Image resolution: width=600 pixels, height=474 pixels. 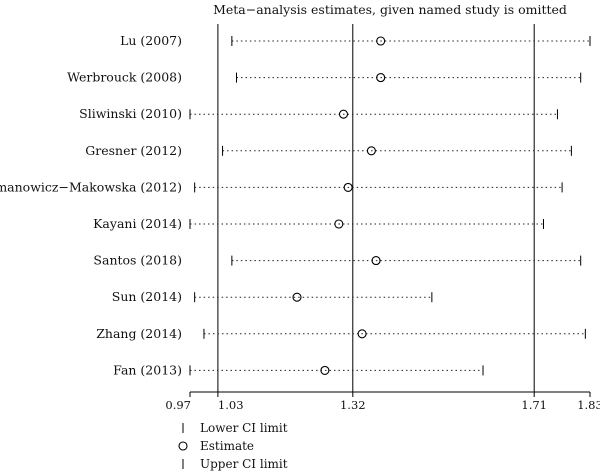 I want to click on study-row: Sun (2014), so click(x=272, y=296).